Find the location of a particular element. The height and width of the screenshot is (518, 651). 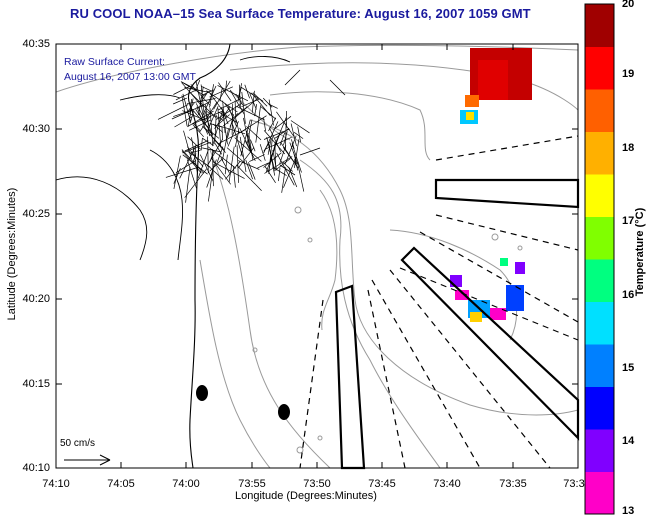

x-tick-label: 74:10 is located at coordinates (56, 484).